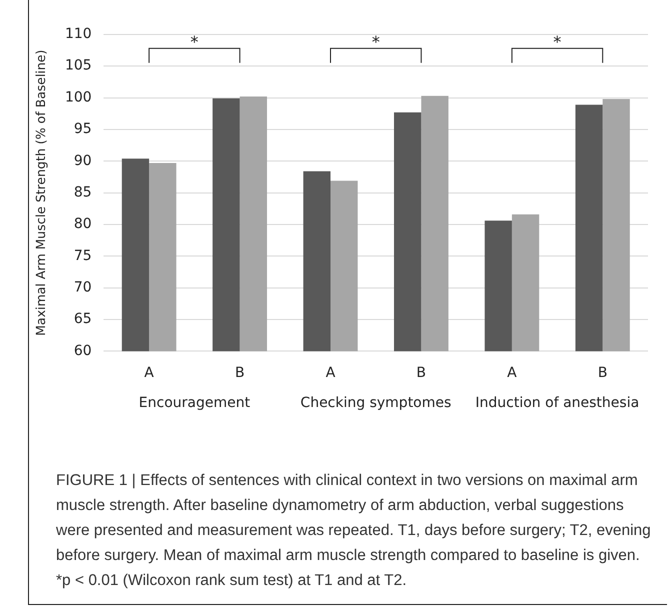 Image resolution: width=668 pixels, height=610 pixels. What do you see at coordinates (78, 66) in the screenshot?
I see `y-tick-label: 105` at bounding box center [78, 66].